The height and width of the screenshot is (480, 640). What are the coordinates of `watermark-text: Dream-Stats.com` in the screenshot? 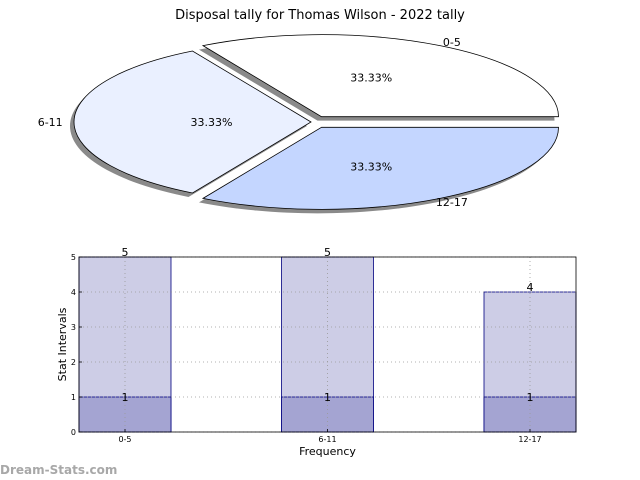 It's located at (58, 470).